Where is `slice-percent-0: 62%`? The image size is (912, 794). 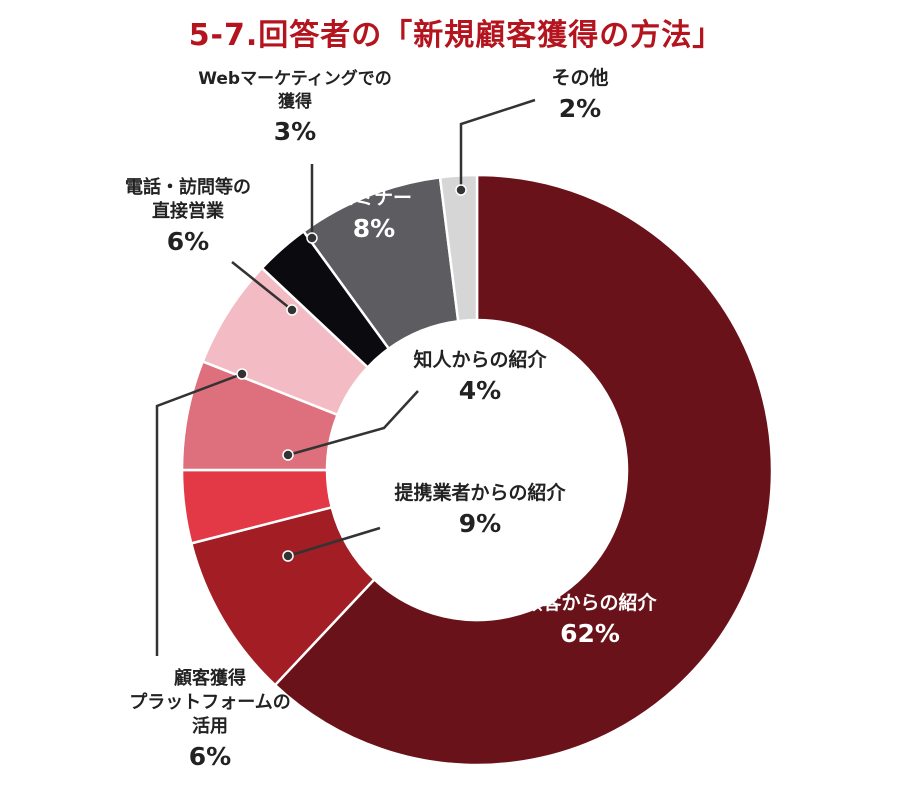
slice-percent-0: 62% is located at coordinates (590, 633).